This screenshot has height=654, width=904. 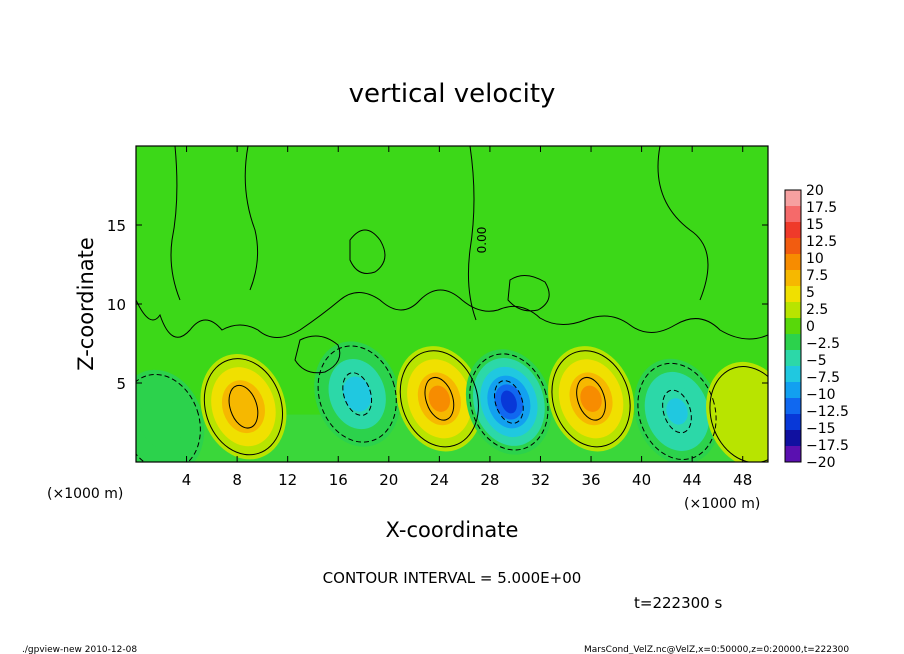 I want to click on contour-interval-text: CONTOUR INTERVAL = 5.000E+00, so click(x=452, y=578).